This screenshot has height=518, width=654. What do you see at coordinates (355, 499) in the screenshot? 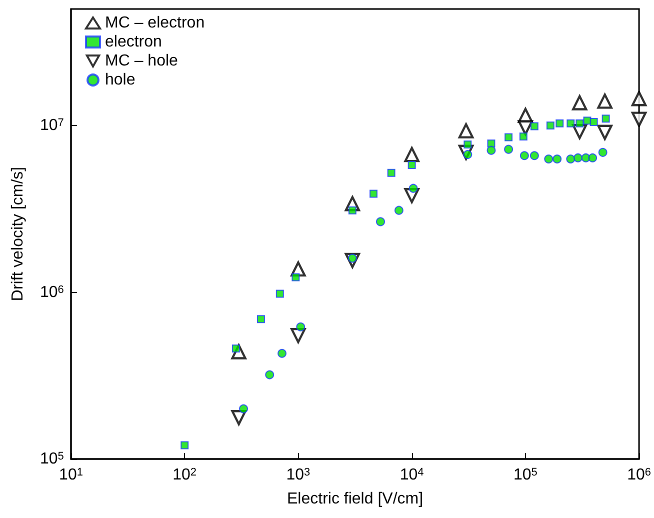
I see `x-axis-title: Electric field [V/cm]` at bounding box center [355, 499].